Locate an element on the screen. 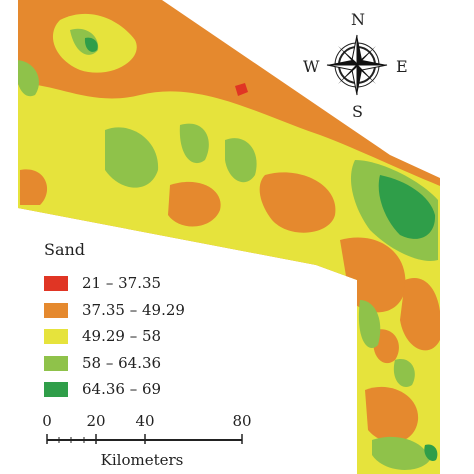 Image resolution: width=474 pixels, height=474 pixels. scale-bar: 0 20 40 80 Kilometers is located at coordinates (147, 442).